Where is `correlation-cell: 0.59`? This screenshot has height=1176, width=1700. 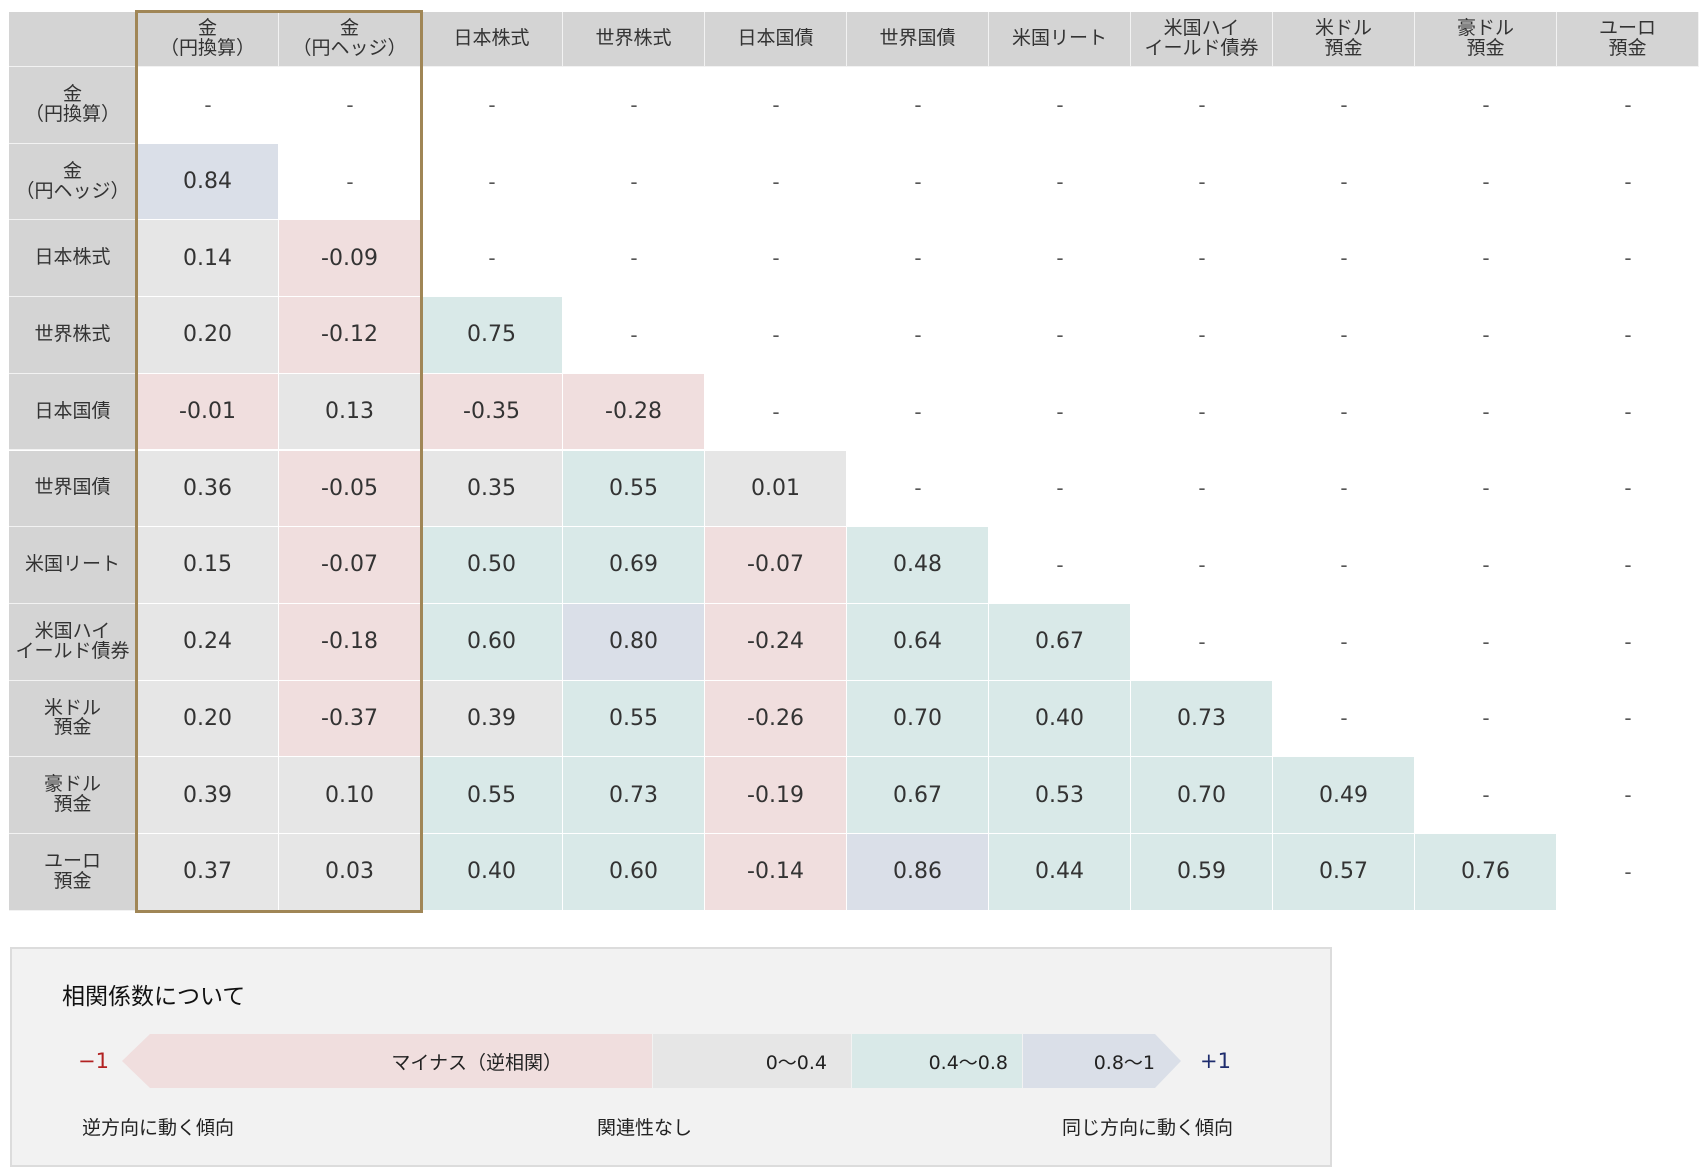
correlation-cell: 0.59 is located at coordinates (1202, 872).